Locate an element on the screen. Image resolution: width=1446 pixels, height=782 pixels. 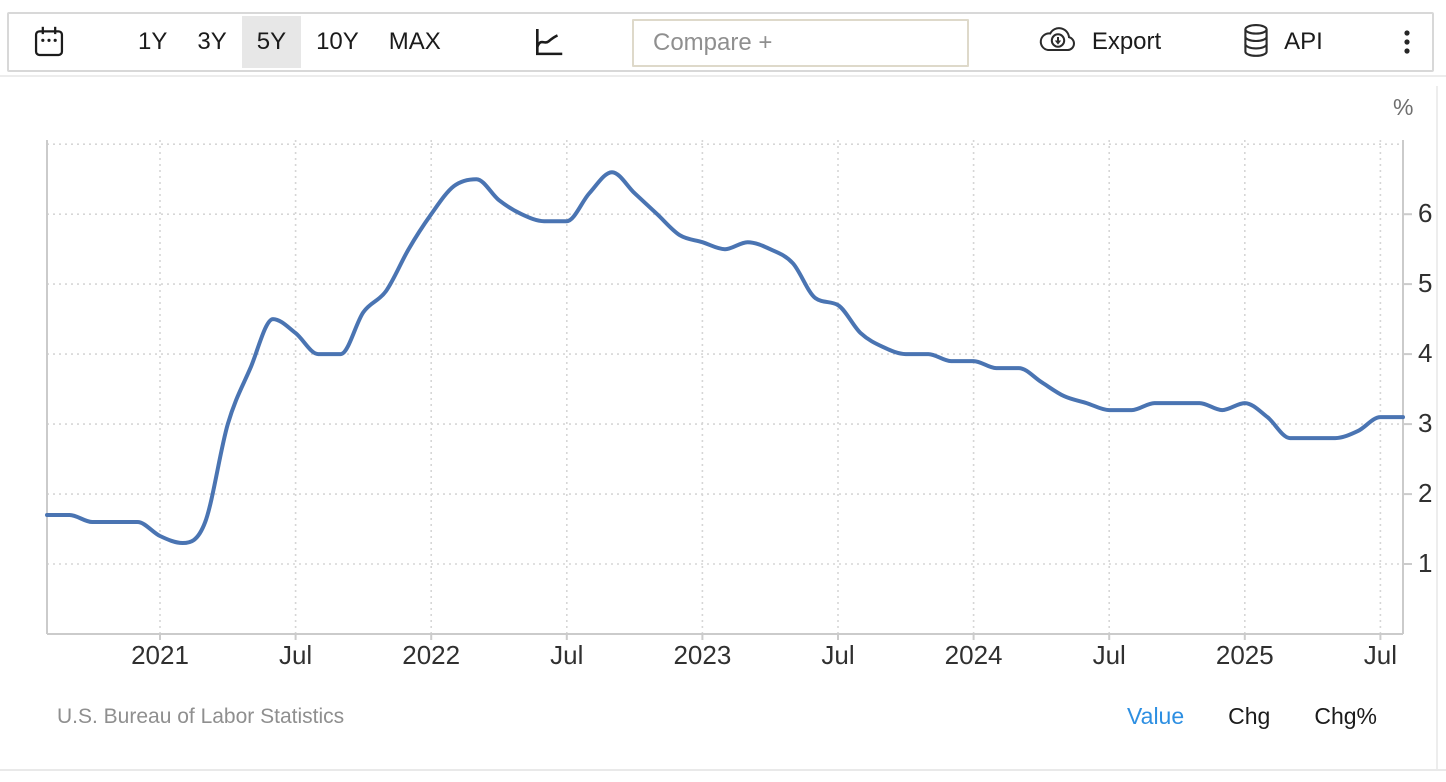
compare-input is located at coordinates (800, 43).